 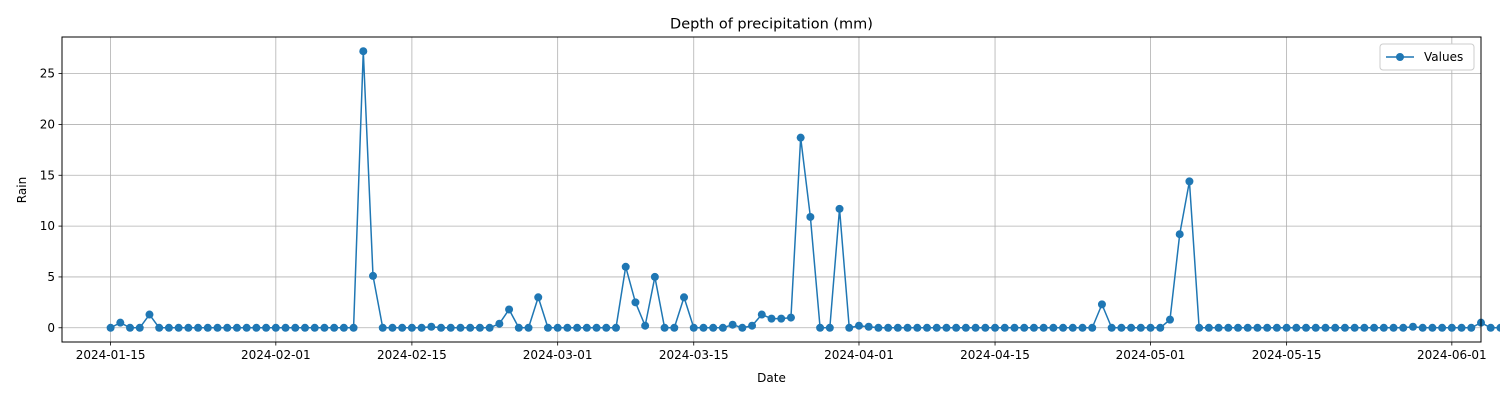 I want to click on y-axis-label: Rain, so click(x=22, y=190).